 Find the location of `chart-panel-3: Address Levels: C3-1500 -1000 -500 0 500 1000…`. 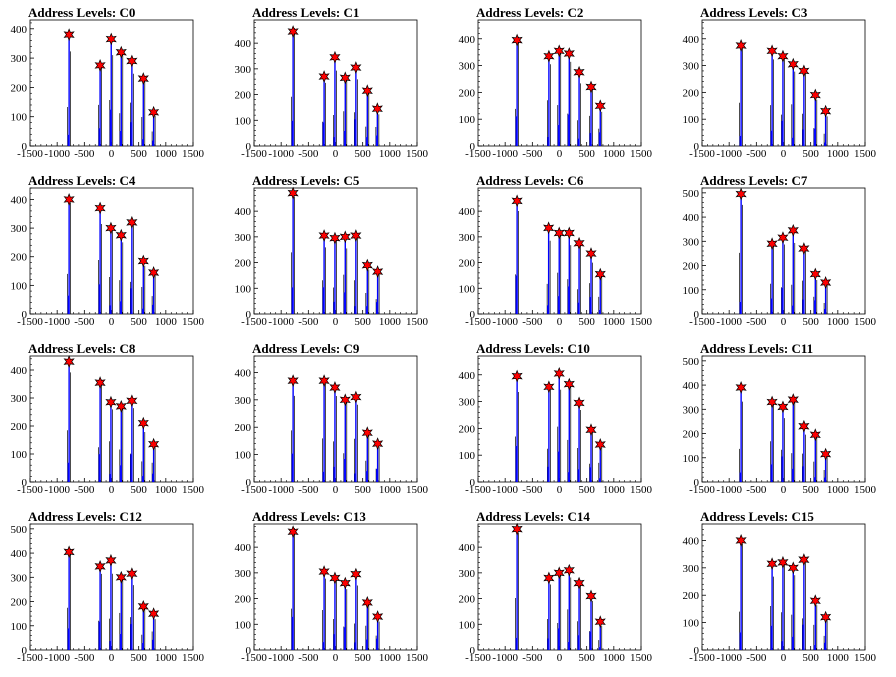

chart-panel-3: Address Levels: C3-1500 -1000 -500 0 500 1000… is located at coordinates (780, 82).